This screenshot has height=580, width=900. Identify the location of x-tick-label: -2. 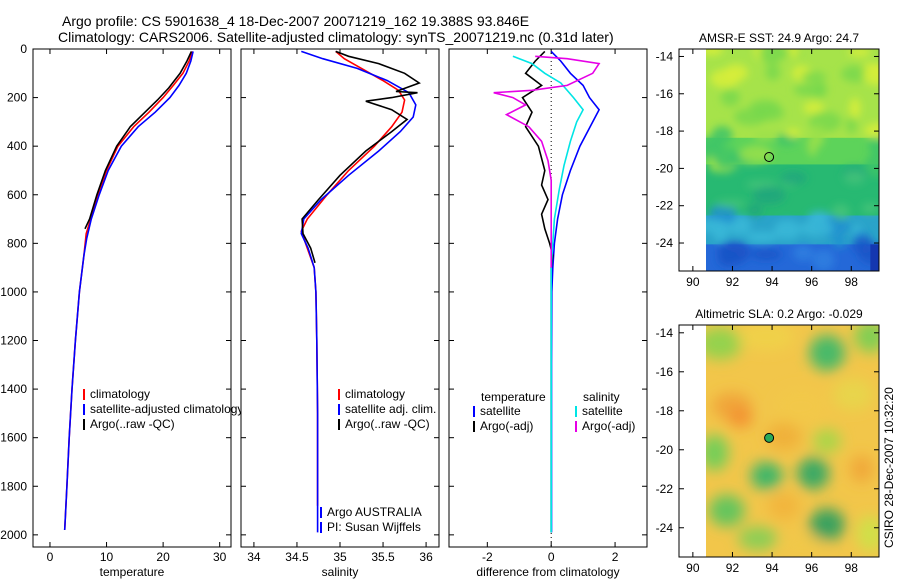
(487, 557).